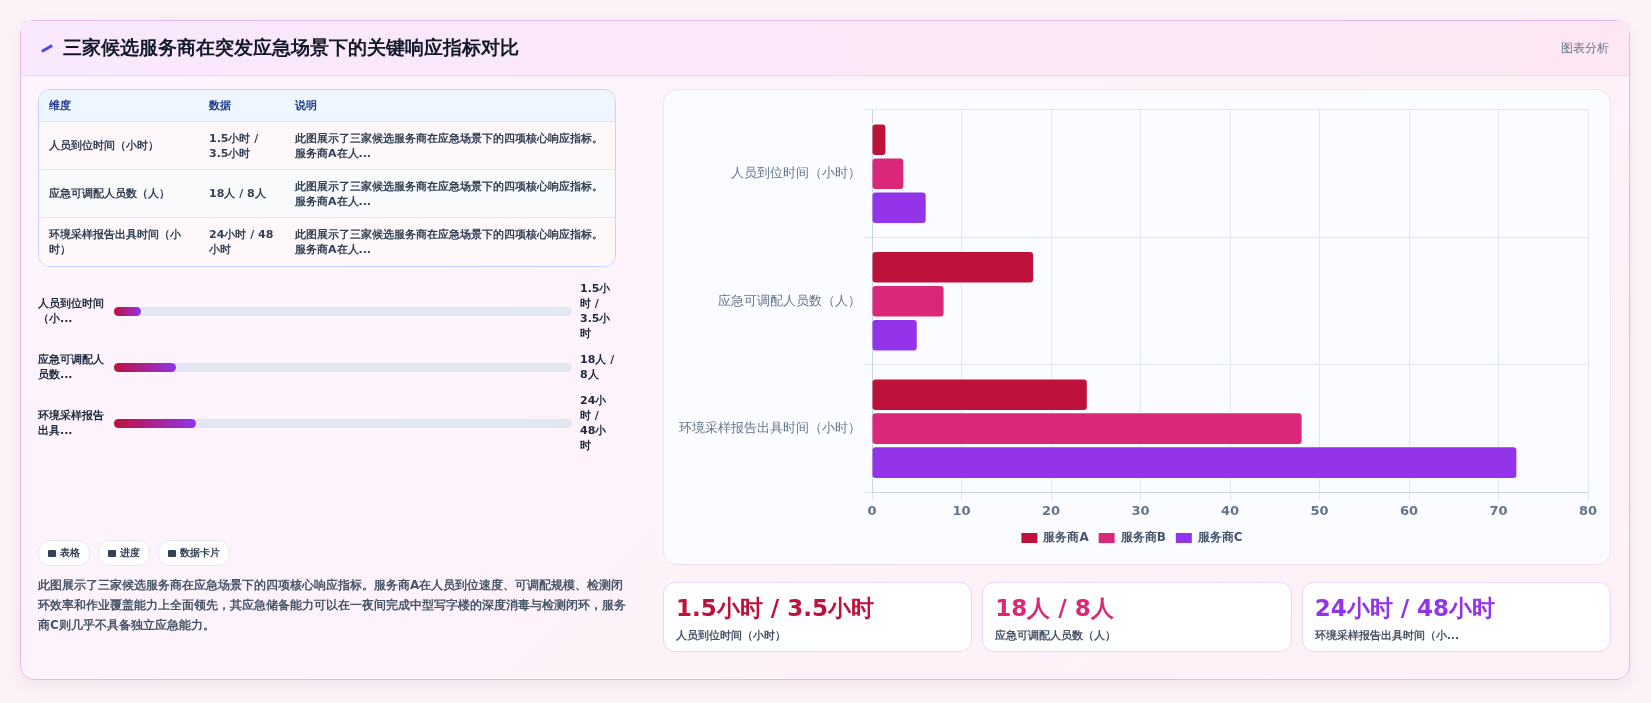  What do you see at coordinates (1140, 510) in the screenshot?
I see `x-tick-label: 30` at bounding box center [1140, 510].